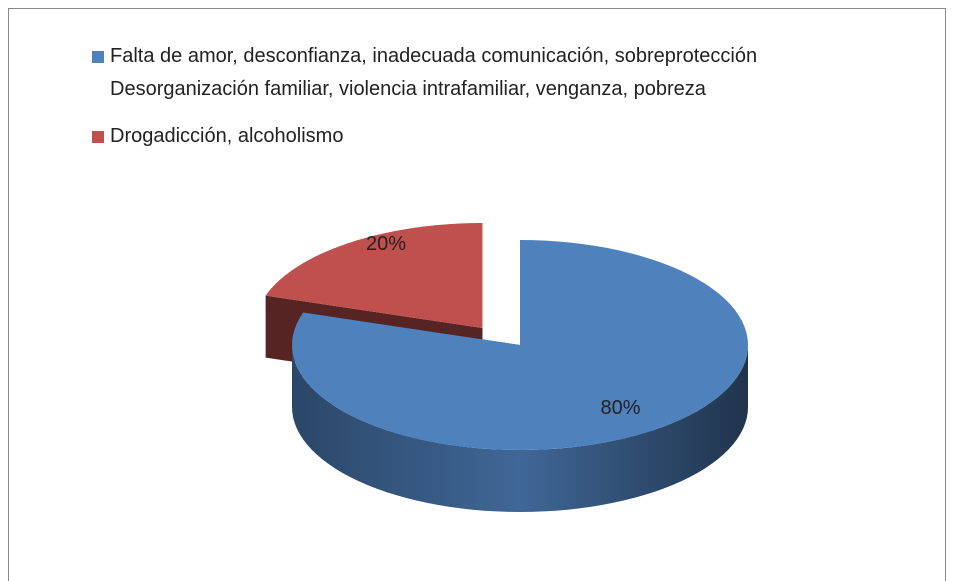  Describe the element at coordinates (424, 136) in the screenshot. I see `legend-entry: Drogadicción, alcoholismo` at that location.